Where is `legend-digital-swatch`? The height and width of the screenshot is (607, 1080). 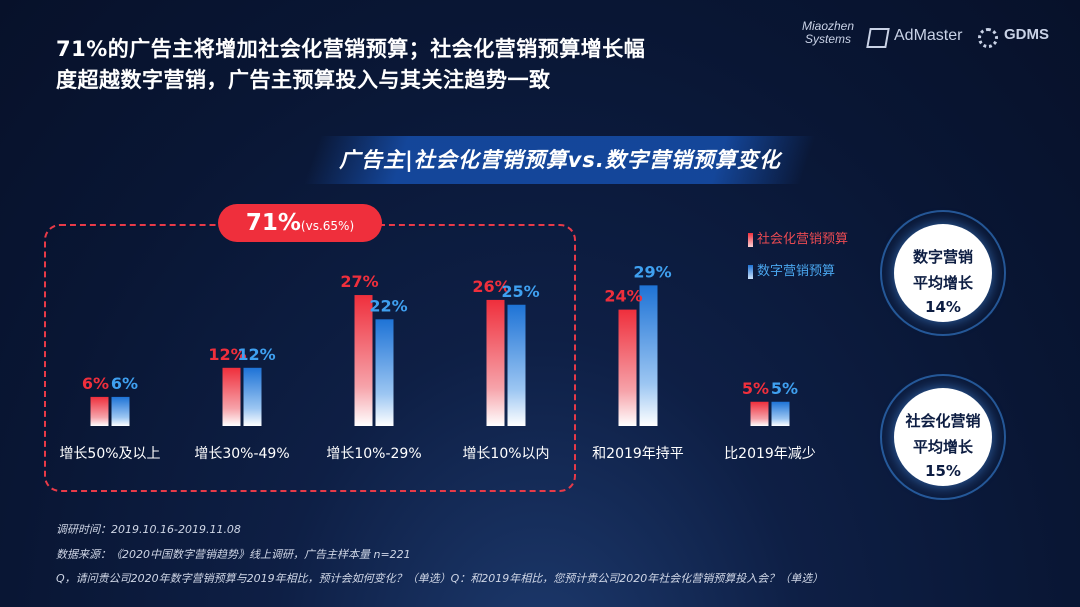
legend-digital-swatch is located at coordinates (750, 271).